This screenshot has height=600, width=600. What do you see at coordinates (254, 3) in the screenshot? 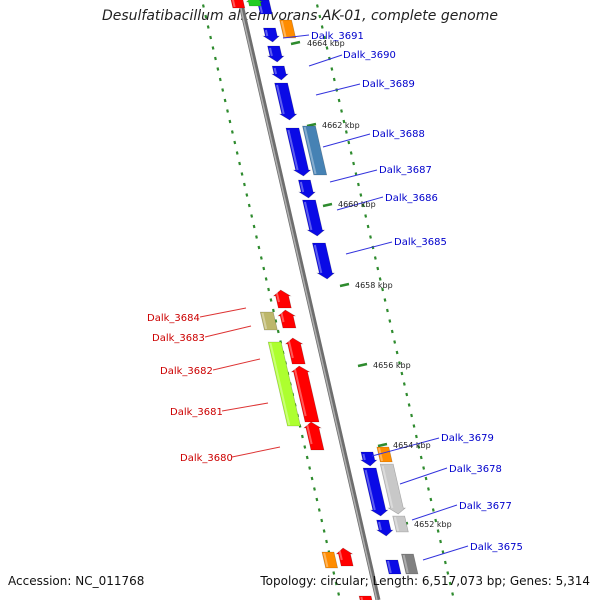
I see `gene-feature-green-top` at bounding box center [254, 3].